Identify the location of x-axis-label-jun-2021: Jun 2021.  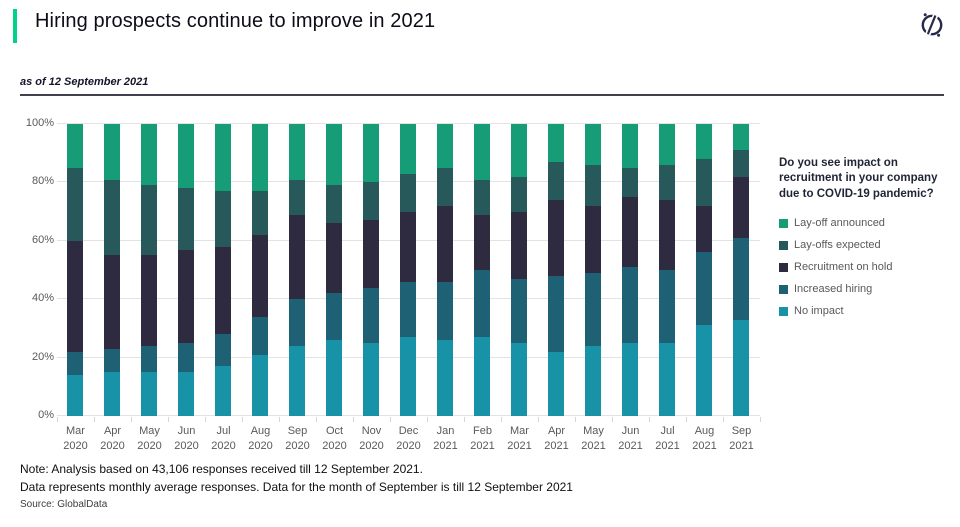
(630, 438).